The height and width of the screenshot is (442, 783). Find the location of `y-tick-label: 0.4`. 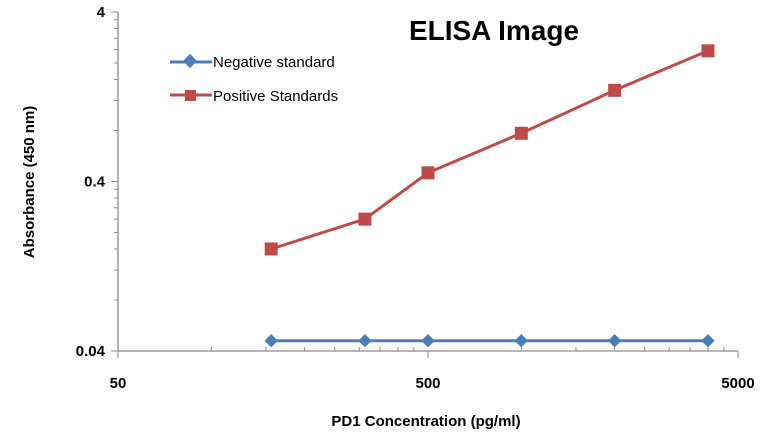

y-tick-label: 0.4 is located at coordinates (95, 182).